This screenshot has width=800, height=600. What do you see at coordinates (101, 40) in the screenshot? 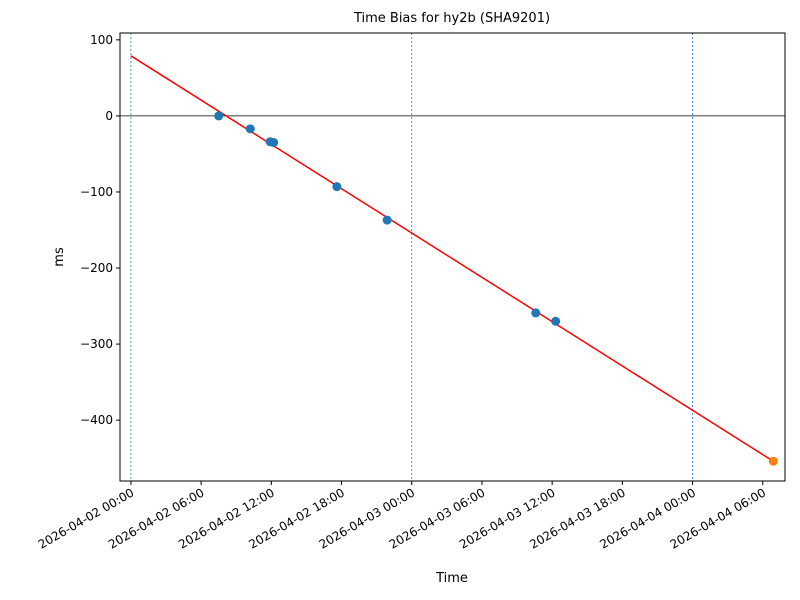
I see `y-tick-label: 100` at bounding box center [101, 40].